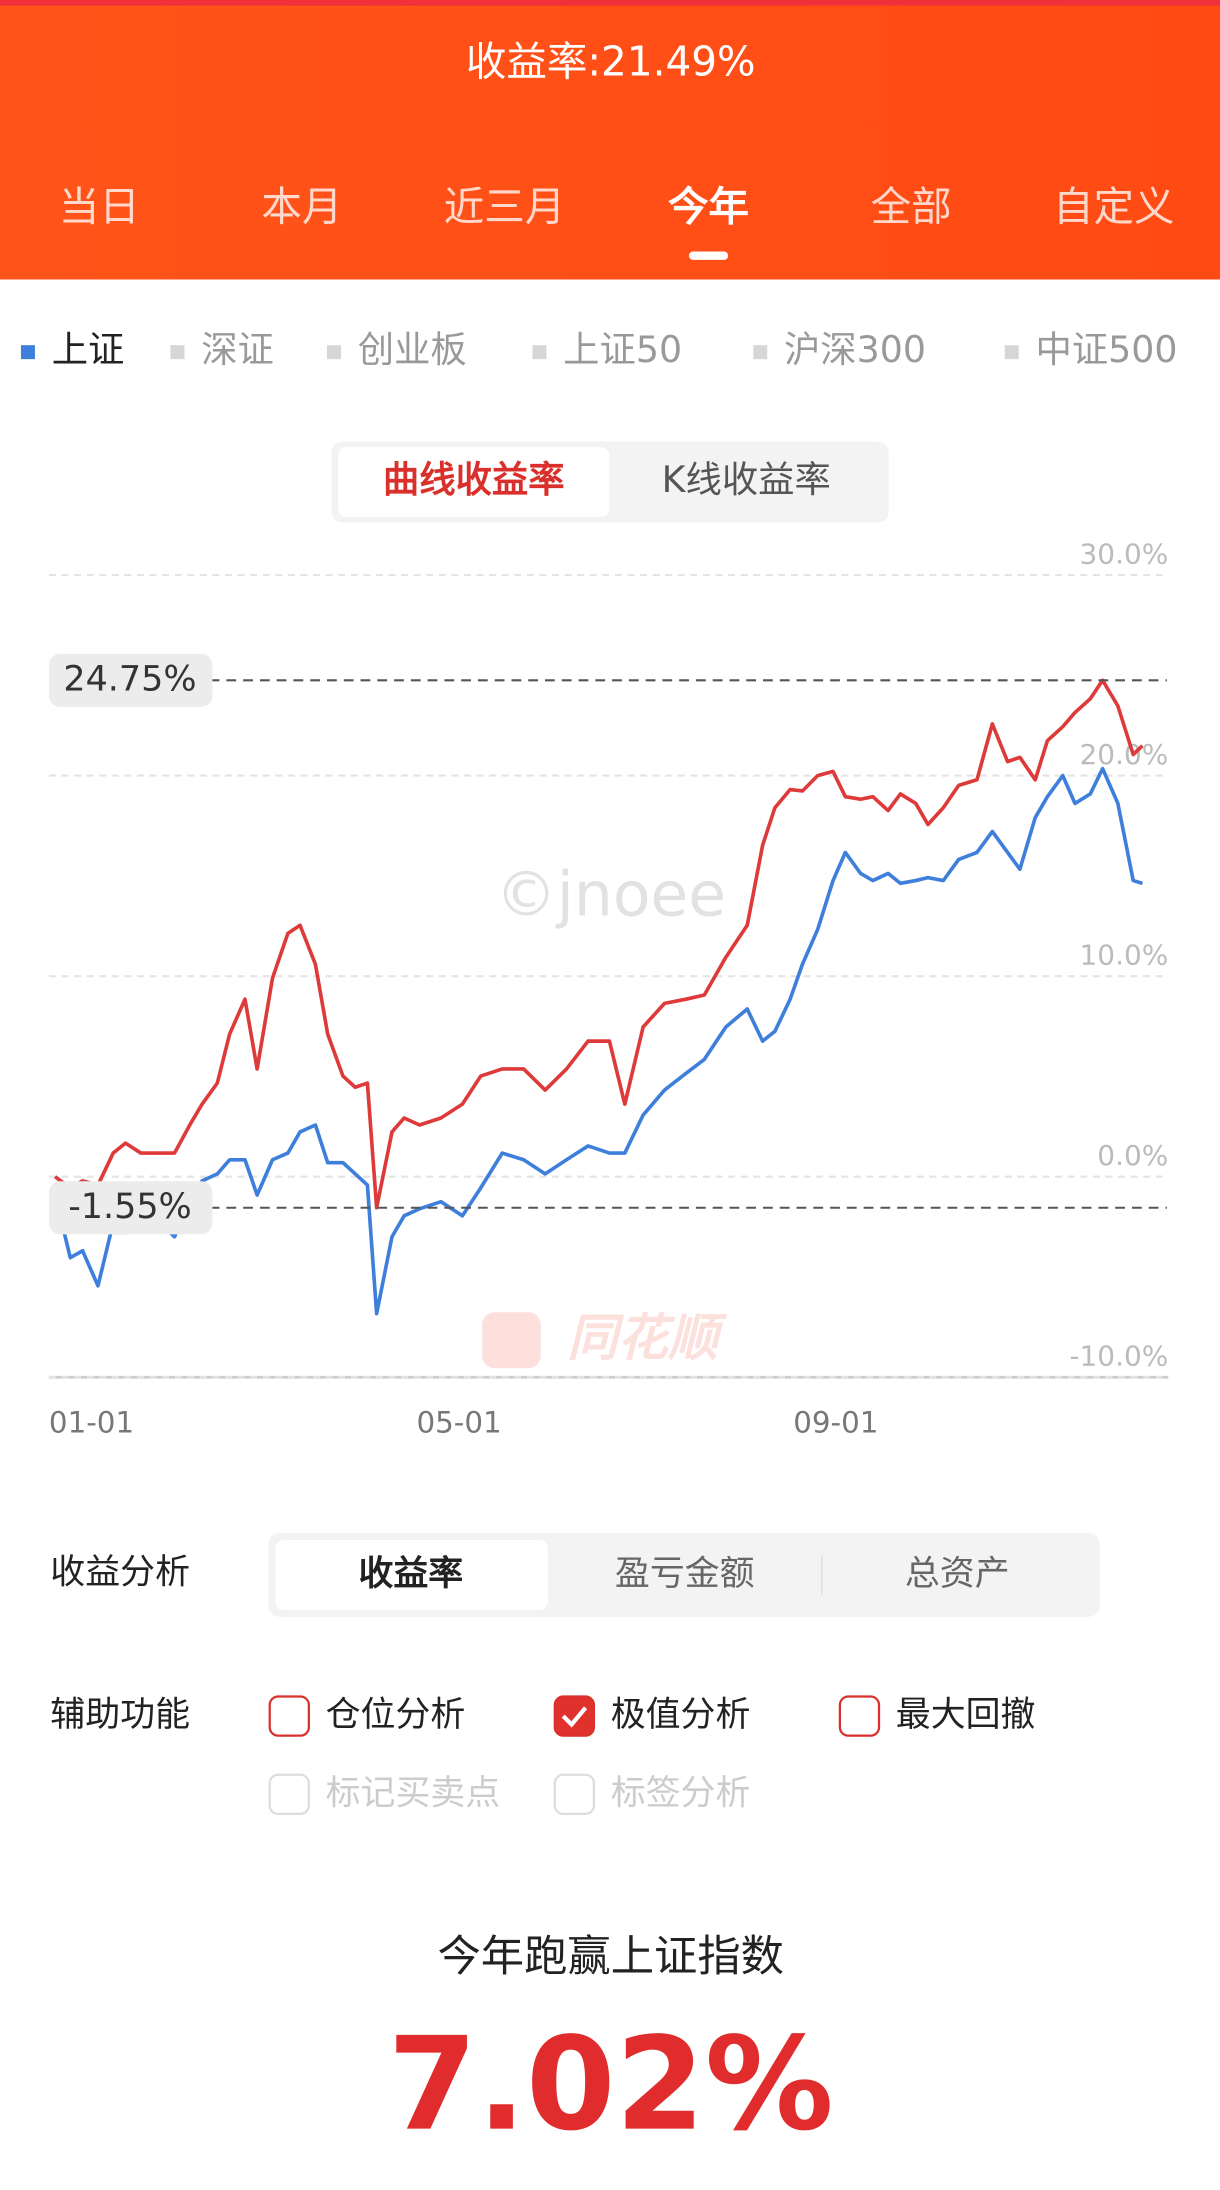  I want to click on extreme-label: -1.55%, so click(130, 1207).